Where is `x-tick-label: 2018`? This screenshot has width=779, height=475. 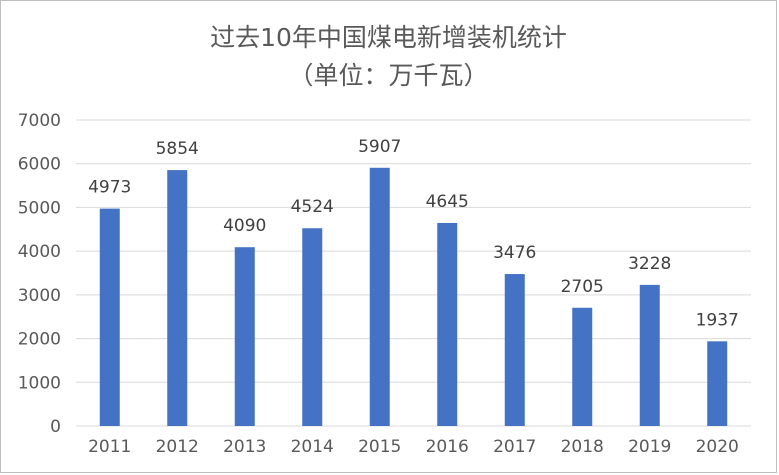
x-tick-label: 2018 is located at coordinates (582, 447).